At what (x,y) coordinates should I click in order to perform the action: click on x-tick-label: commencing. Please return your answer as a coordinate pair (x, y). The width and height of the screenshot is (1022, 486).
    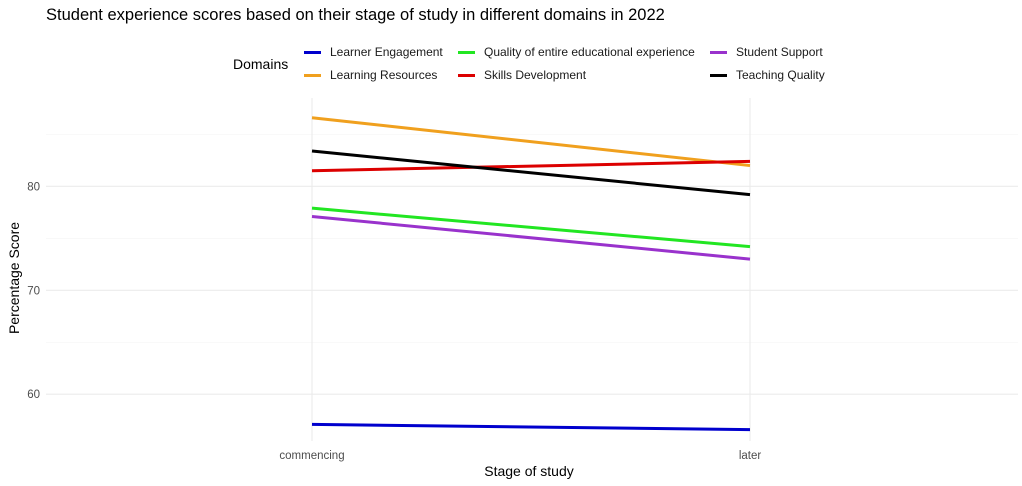
    Looking at the image, I should click on (311, 456).